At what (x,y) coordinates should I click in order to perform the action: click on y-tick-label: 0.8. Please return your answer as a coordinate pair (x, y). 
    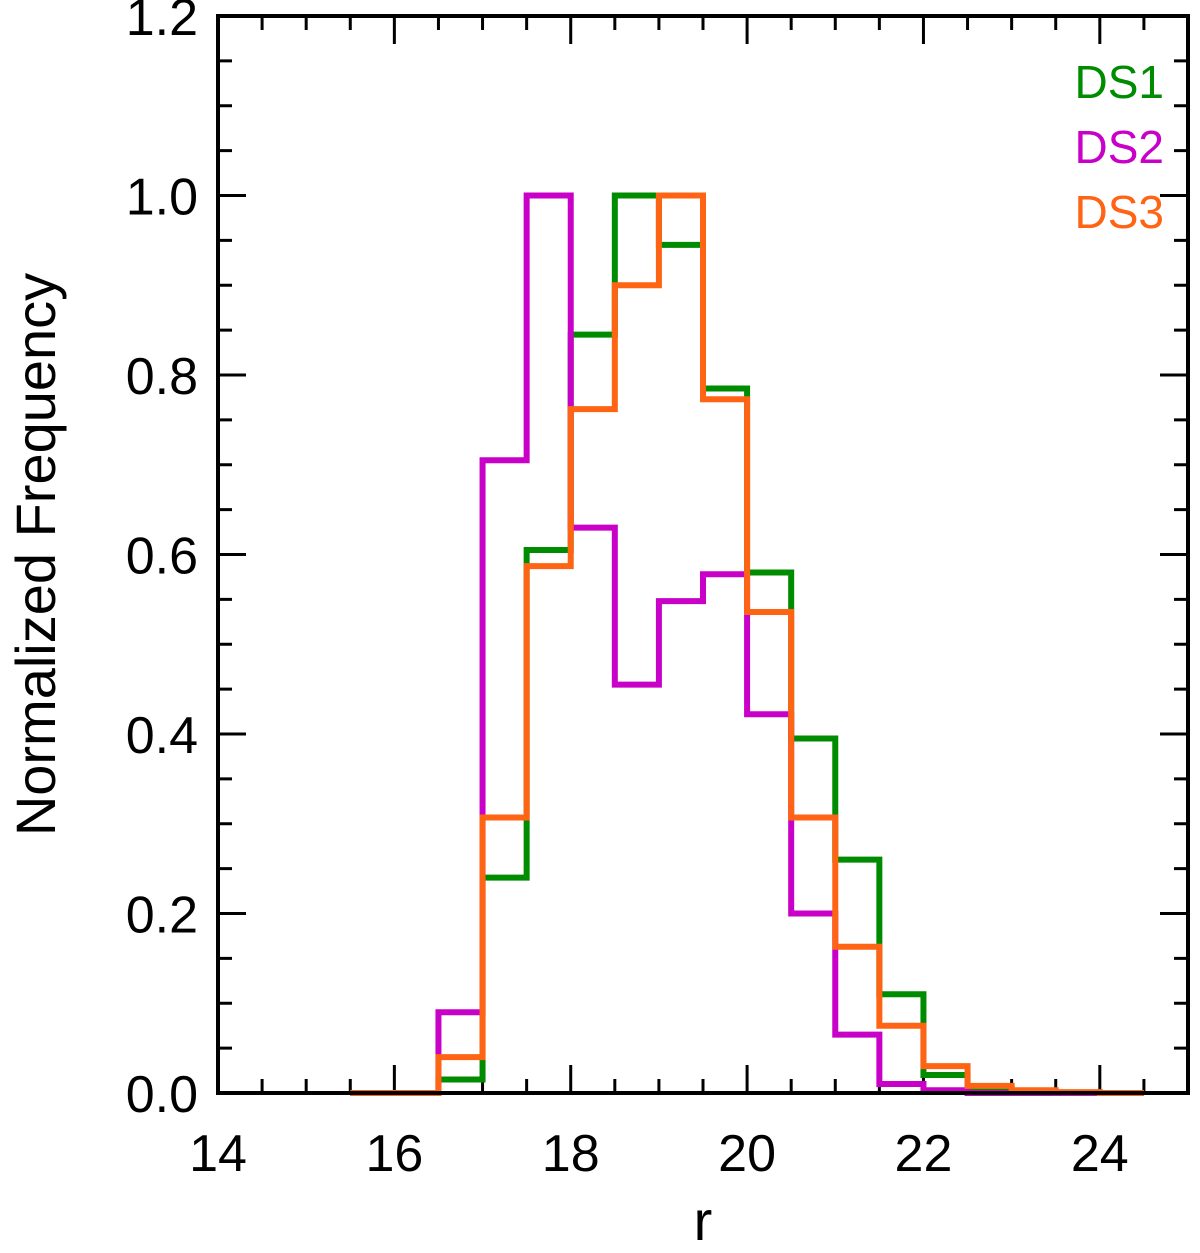
    Looking at the image, I should click on (162, 377).